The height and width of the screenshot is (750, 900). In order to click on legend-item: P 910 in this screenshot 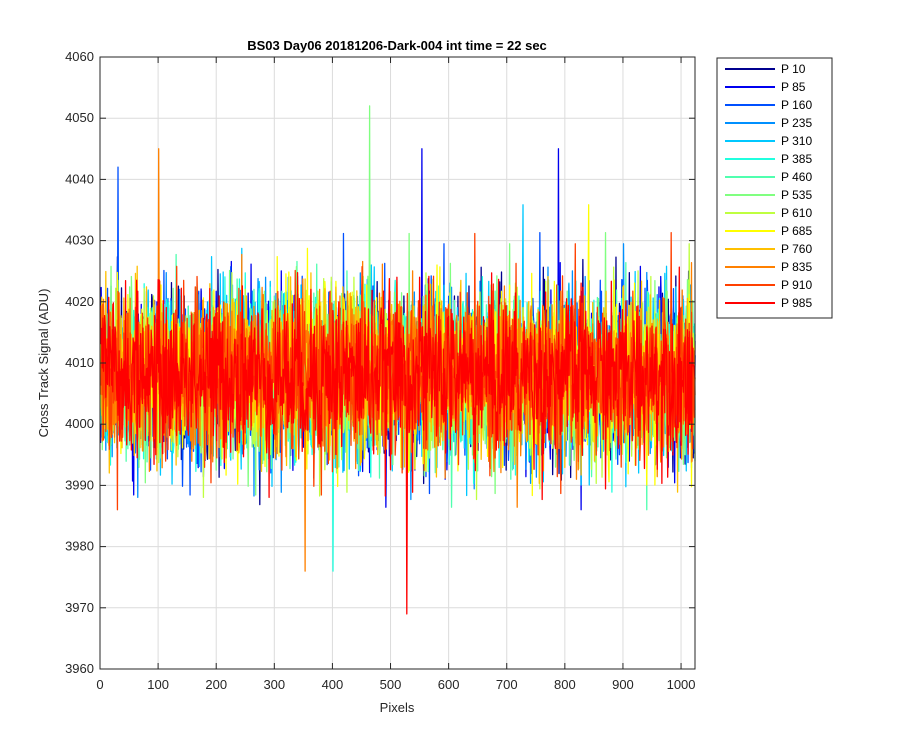, I will do `click(768, 285)`.